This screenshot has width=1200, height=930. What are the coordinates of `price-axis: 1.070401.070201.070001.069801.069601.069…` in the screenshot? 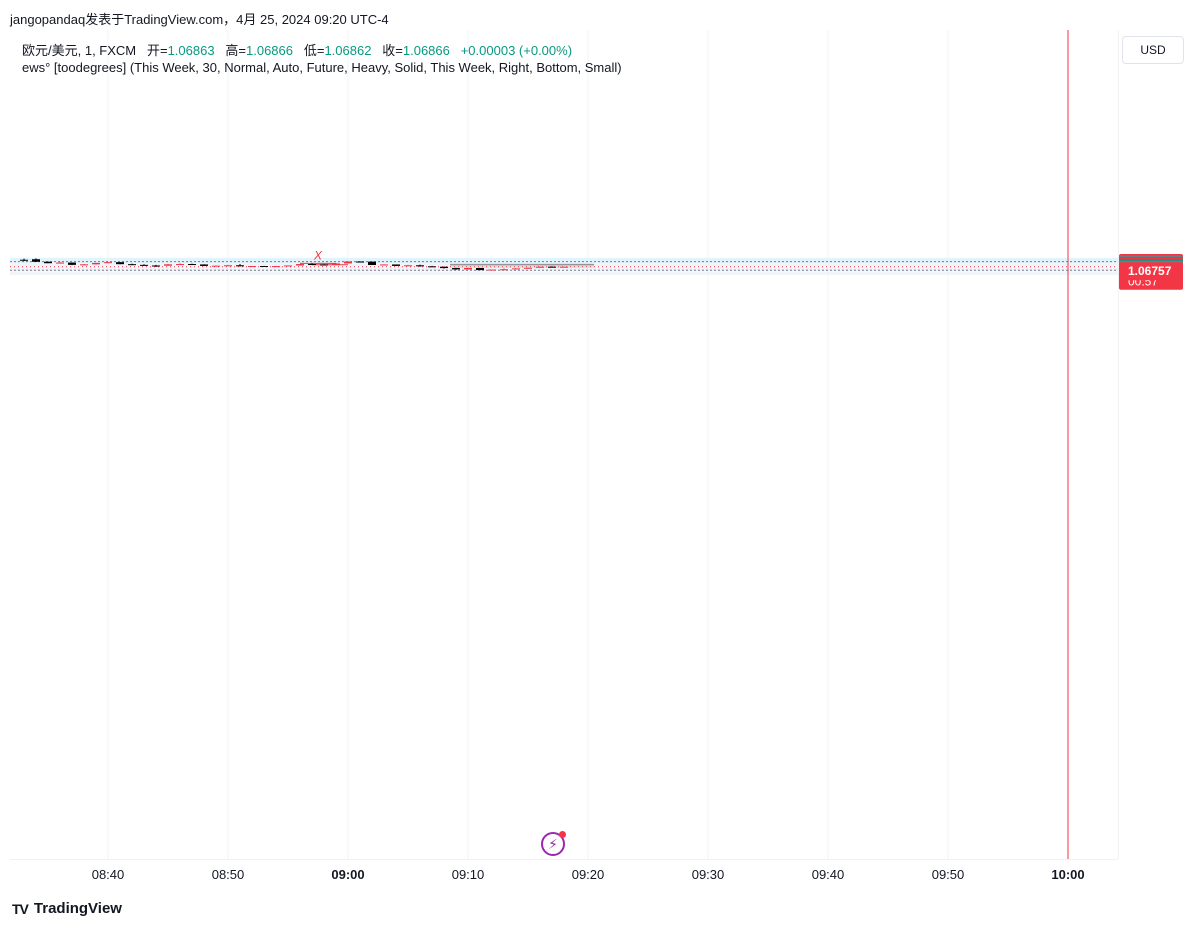 It's located at (1159, 444).